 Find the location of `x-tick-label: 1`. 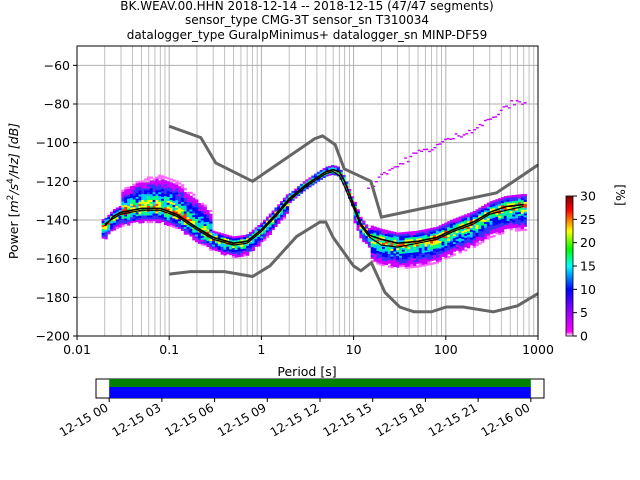

x-tick-label: 1 is located at coordinates (261, 349).